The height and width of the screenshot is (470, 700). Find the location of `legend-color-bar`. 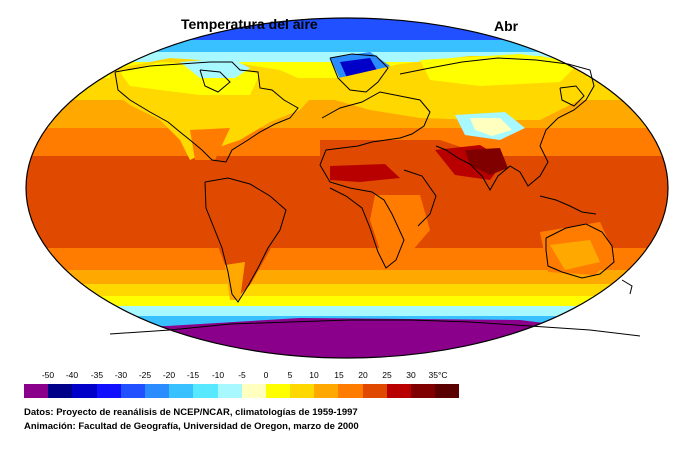

legend-color-bar is located at coordinates (242, 391).